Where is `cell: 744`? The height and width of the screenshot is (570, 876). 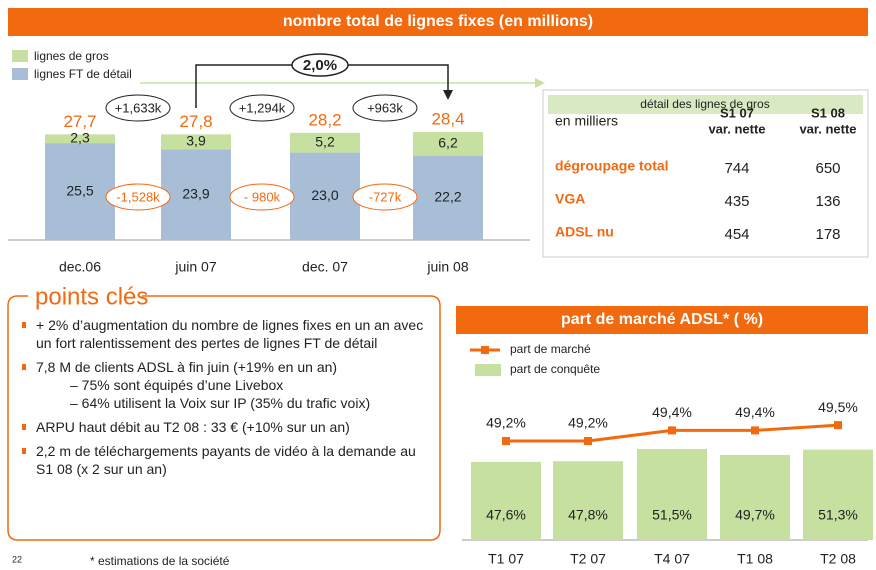
cell: 744 is located at coordinates (736, 168).